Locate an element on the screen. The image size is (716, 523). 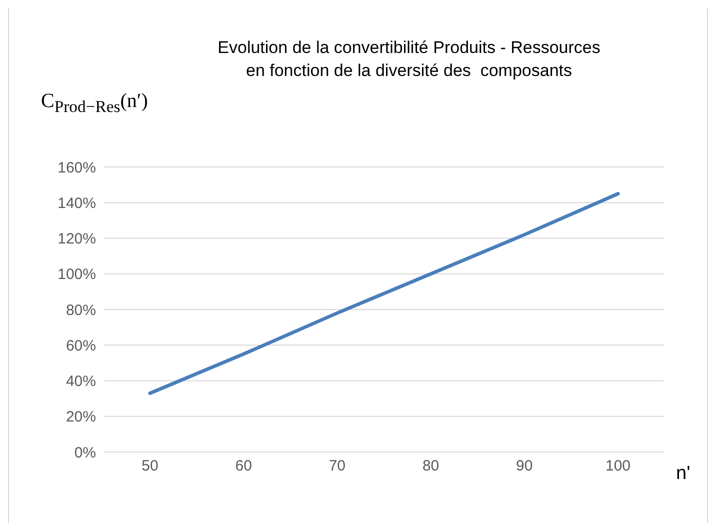
x-tick-label: 60 is located at coordinates (243, 466).